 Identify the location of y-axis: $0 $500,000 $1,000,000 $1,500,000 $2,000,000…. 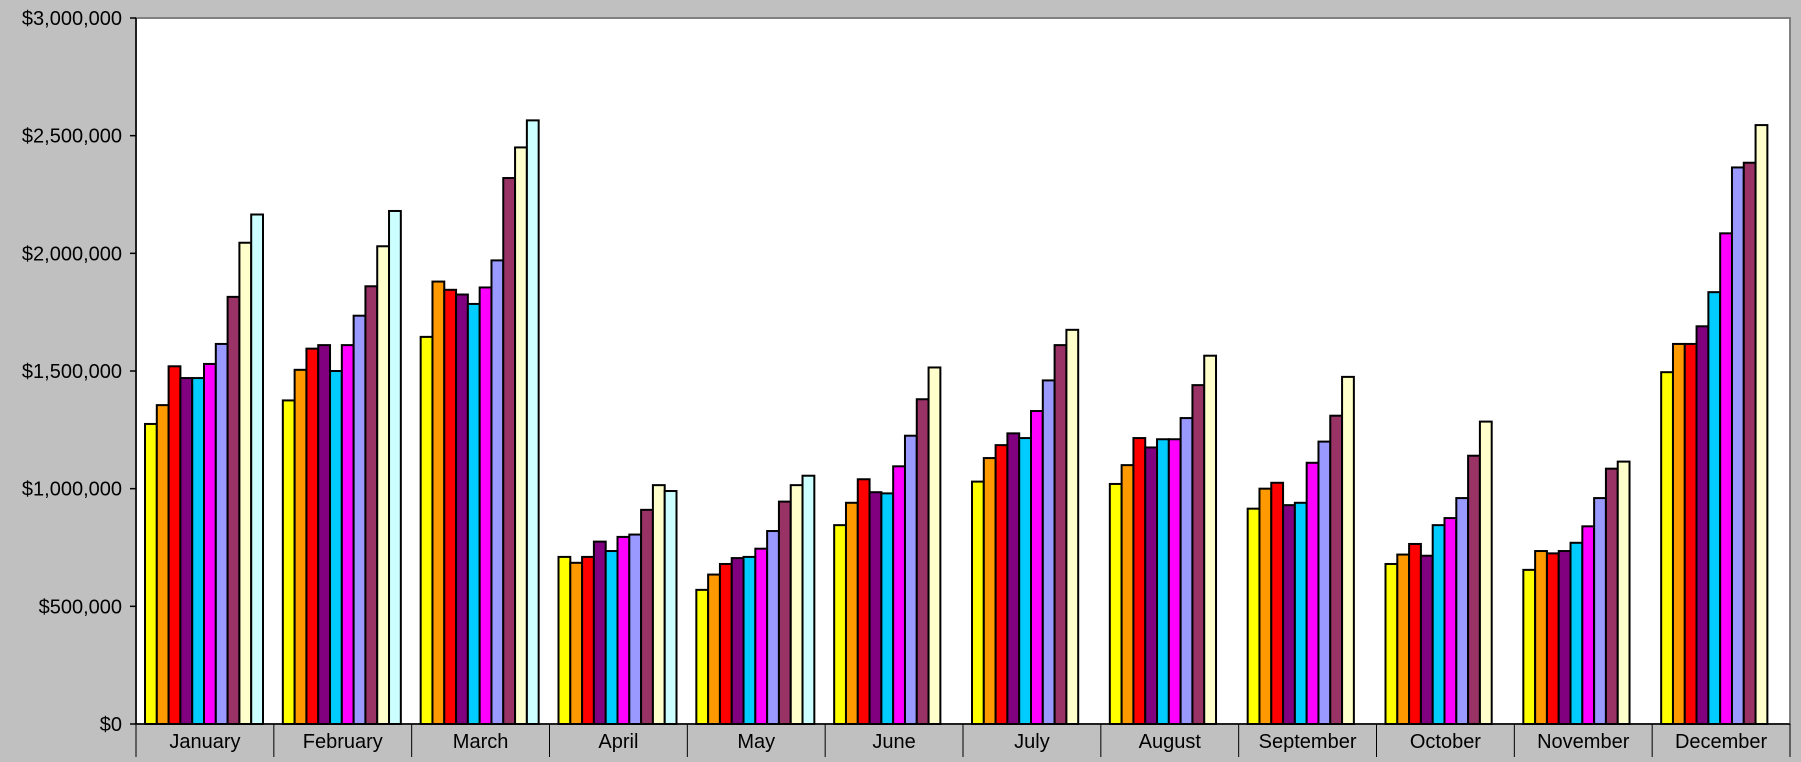
(79, 372).